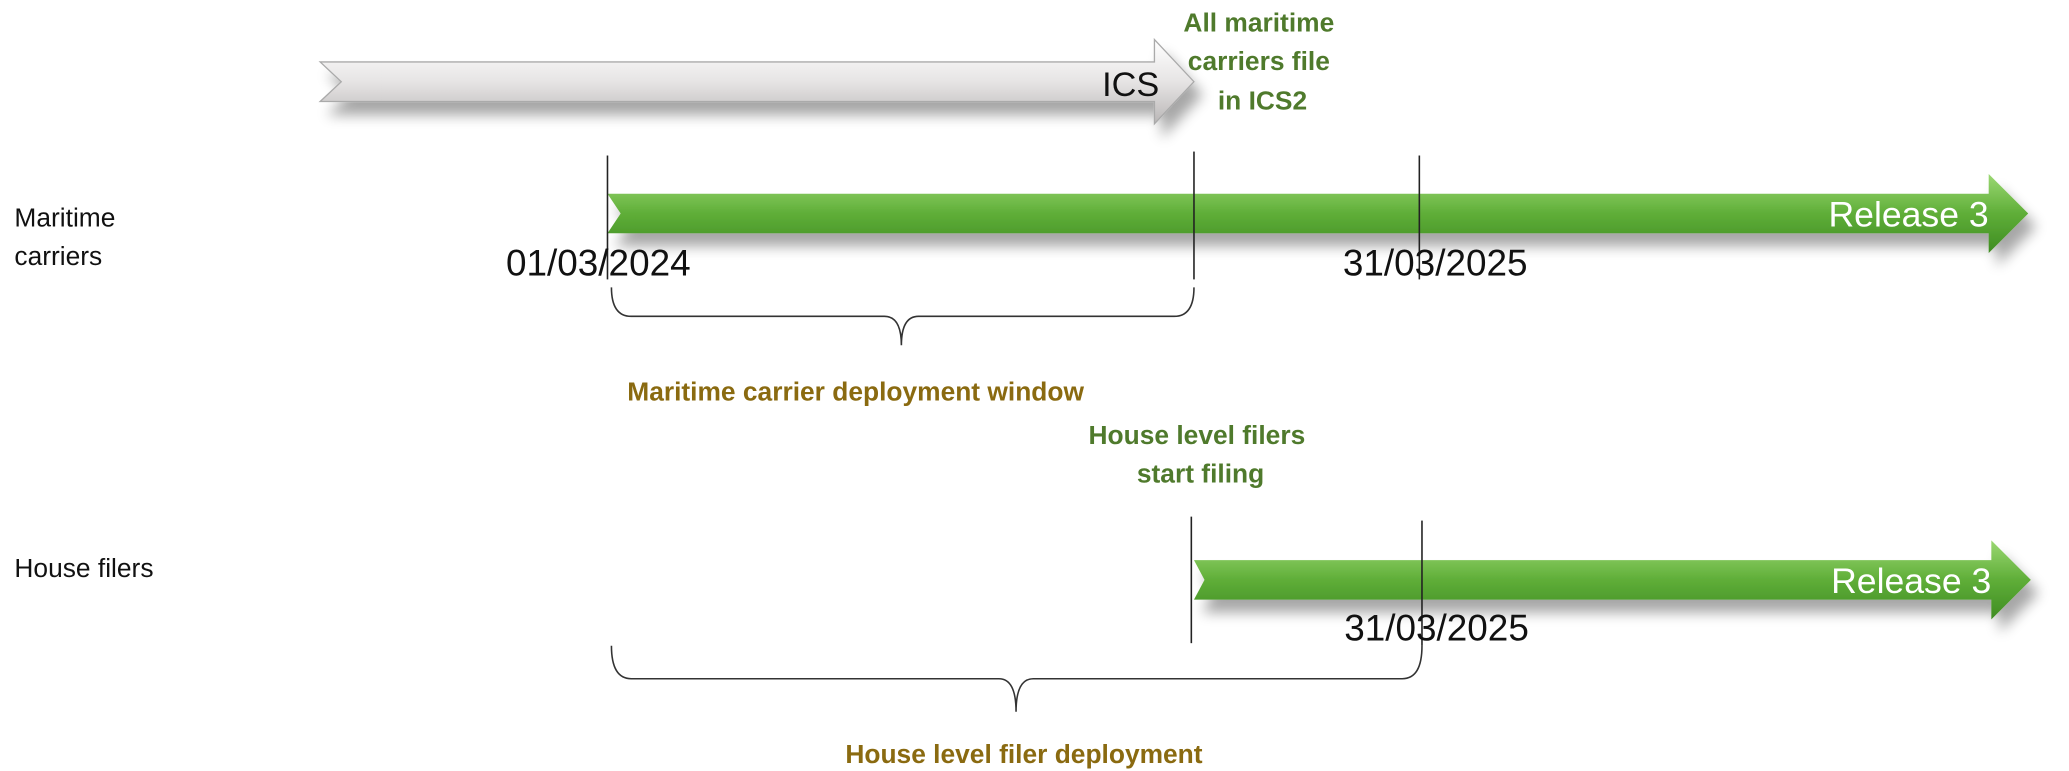 The image size is (2069, 771). I want to click on window-label: Maritime carrier deployment window, so click(855, 392).